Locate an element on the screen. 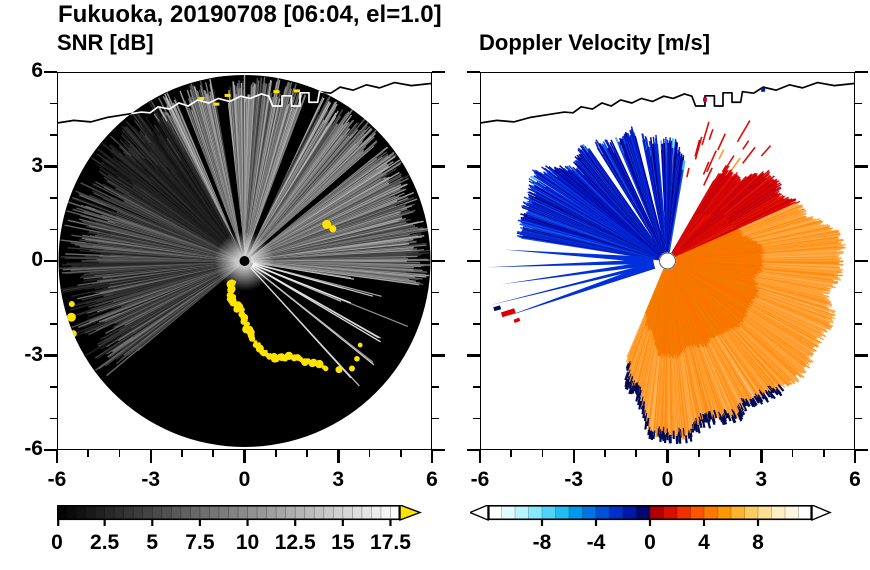  y-axis-tick-label: 0 is located at coordinates (37, 259).